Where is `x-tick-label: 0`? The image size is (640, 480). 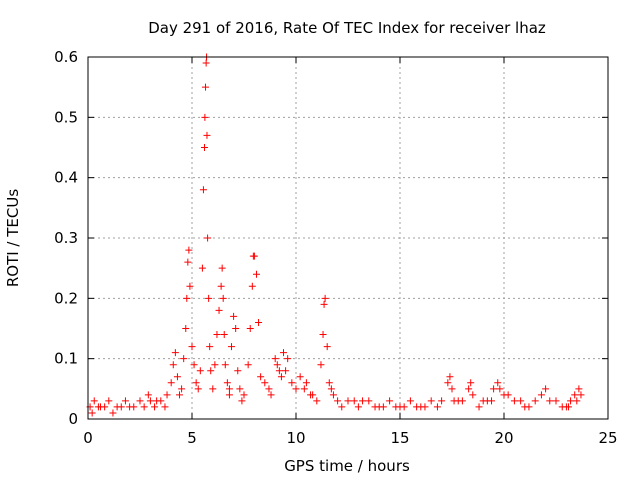 x-tick-label: 0 is located at coordinates (88, 438).